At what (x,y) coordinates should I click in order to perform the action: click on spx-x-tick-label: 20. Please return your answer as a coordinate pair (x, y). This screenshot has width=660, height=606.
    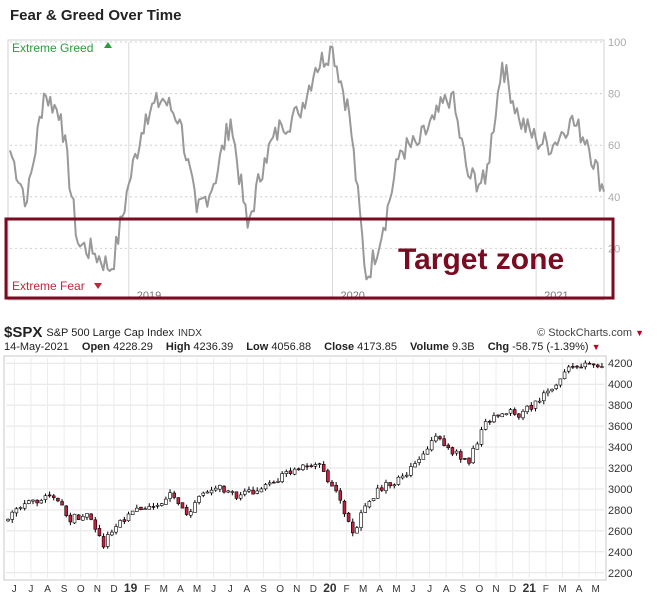
    Looking at the image, I should click on (330, 588).